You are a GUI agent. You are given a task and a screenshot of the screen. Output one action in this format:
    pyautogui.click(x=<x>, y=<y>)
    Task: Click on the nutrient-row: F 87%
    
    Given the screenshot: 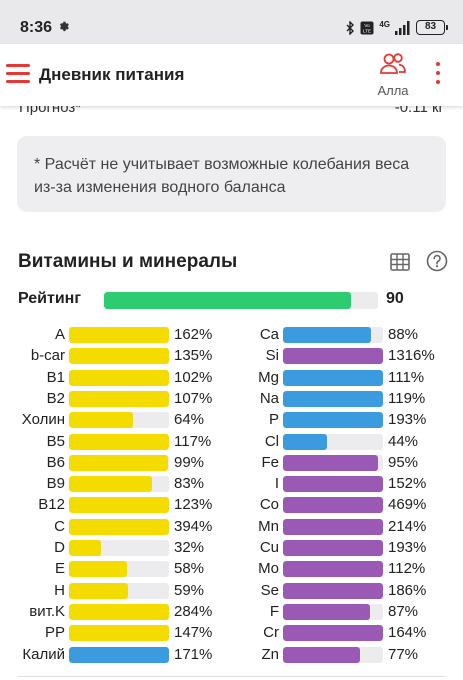 What is the action you would take?
    pyautogui.click(x=231, y=612)
    